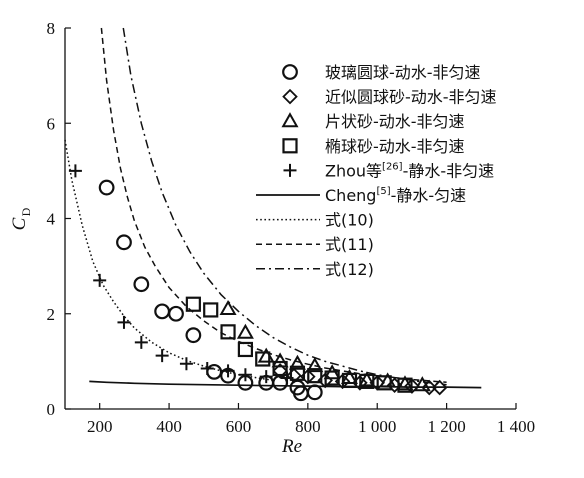 This screenshot has height=478, width=584. What do you see at coordinates (377, 426) in the screenshot?
I see `x-tick-label: 1 000` at bounding box center [377, 426].